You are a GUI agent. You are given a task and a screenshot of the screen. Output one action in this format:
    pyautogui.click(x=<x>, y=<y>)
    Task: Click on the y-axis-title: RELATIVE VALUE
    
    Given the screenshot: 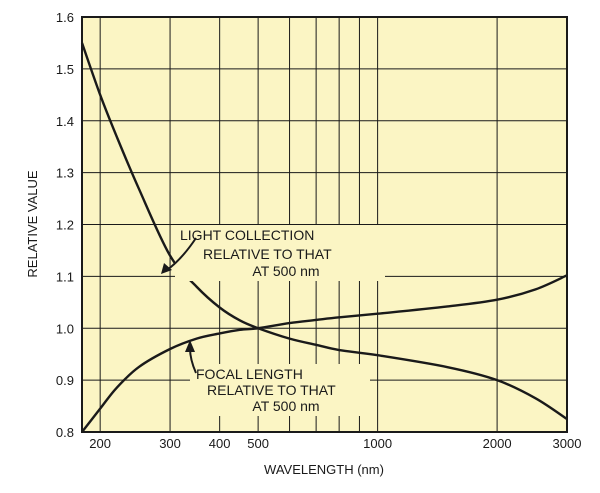 What is the action you would take?
    pyautogui.click(x=32, y=223)
    